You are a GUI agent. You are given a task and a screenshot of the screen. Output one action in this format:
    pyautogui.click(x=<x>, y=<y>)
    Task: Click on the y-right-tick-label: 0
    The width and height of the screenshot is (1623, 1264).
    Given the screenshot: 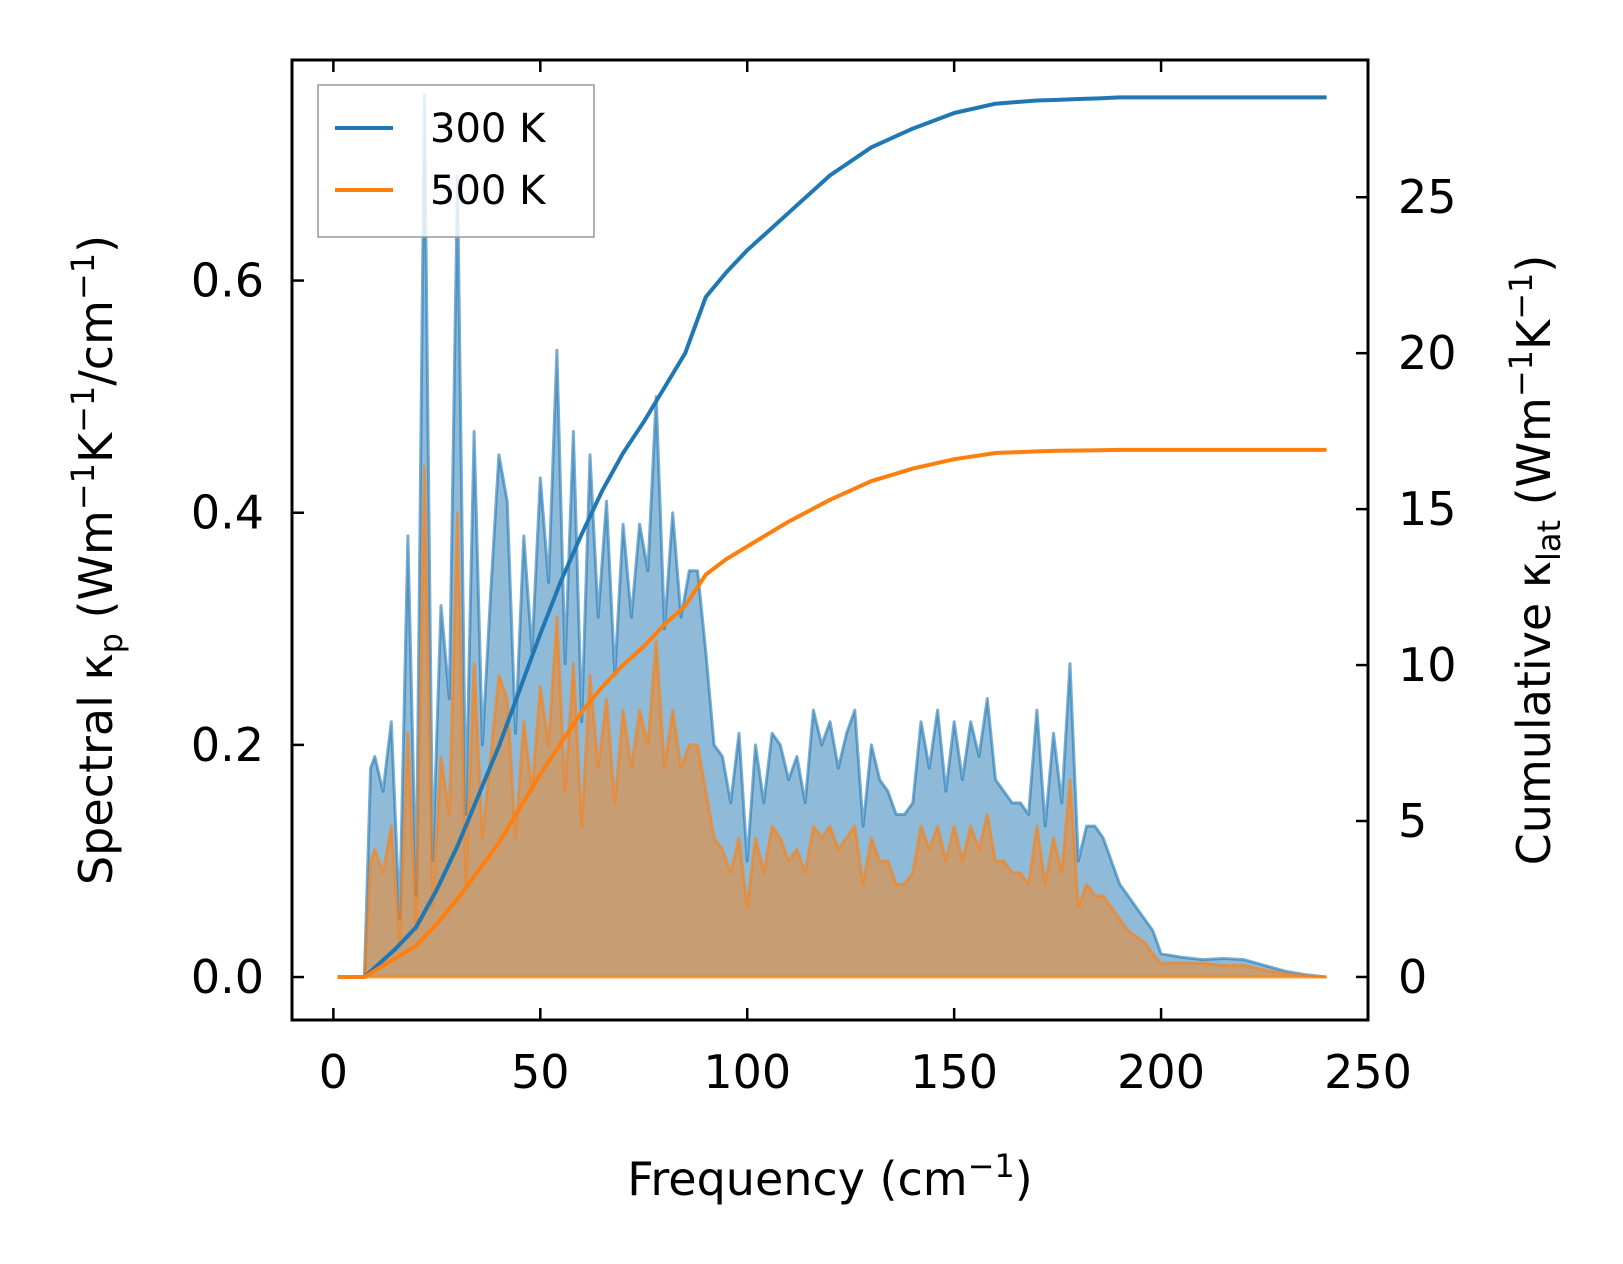 What is the action you would take?
    pyautogui.click(x=1412, y=977)
    